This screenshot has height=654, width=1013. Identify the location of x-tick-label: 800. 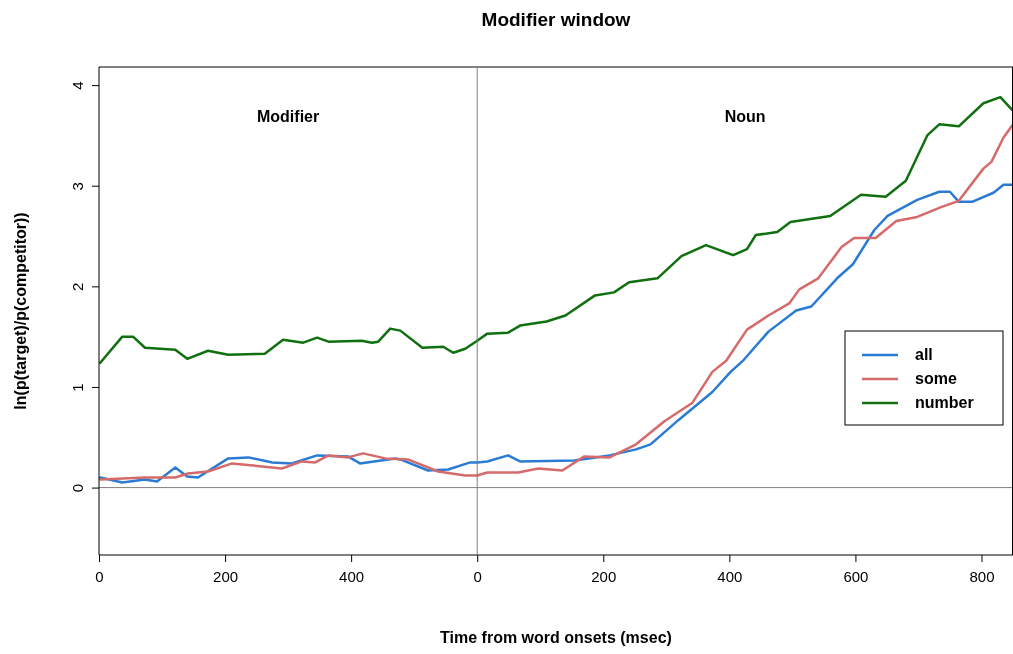
(982, 576).